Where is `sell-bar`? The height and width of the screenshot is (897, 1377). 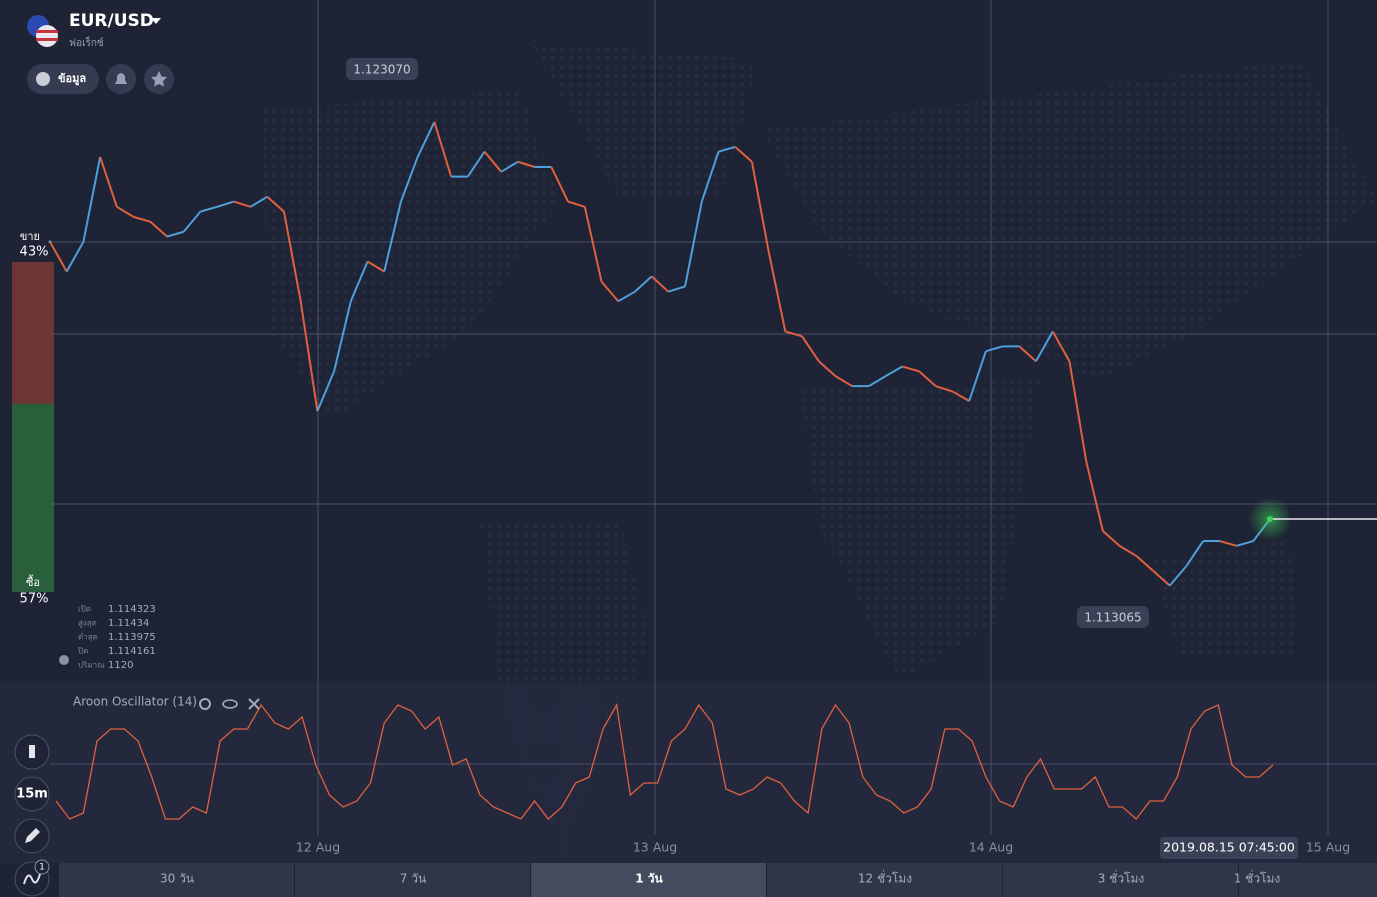 sell-bar is located at coordinates (33, 333).